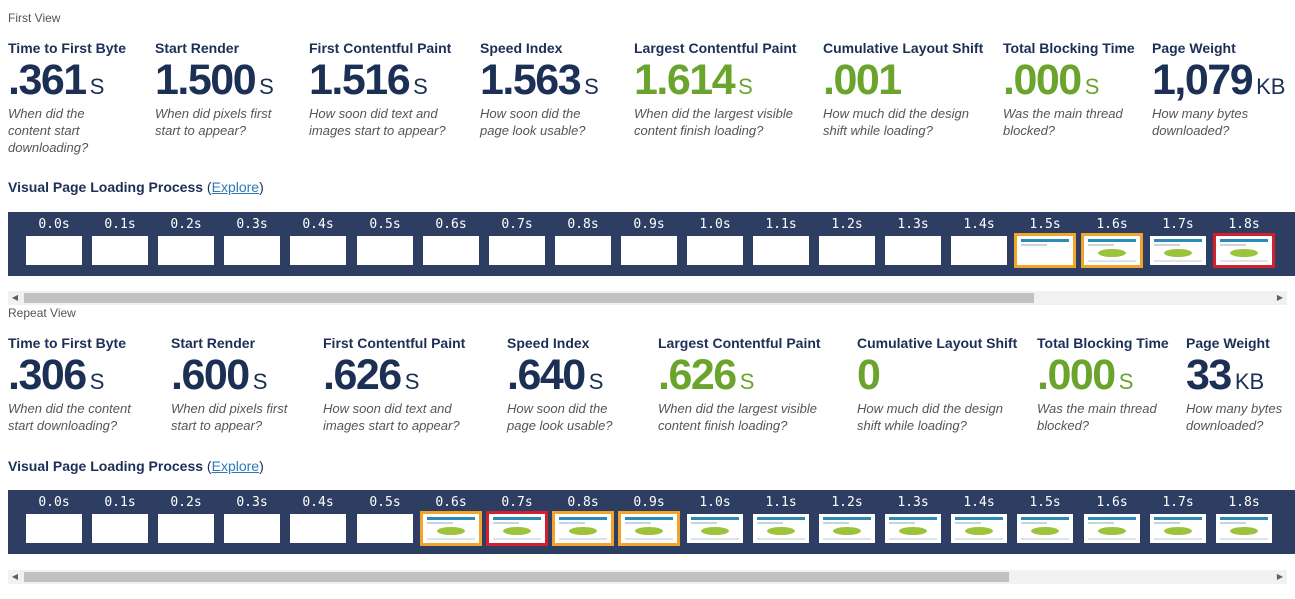 This screenshot has height=599, width=1295. I want to click on frame-time: 0.9s, so click(649, 224).